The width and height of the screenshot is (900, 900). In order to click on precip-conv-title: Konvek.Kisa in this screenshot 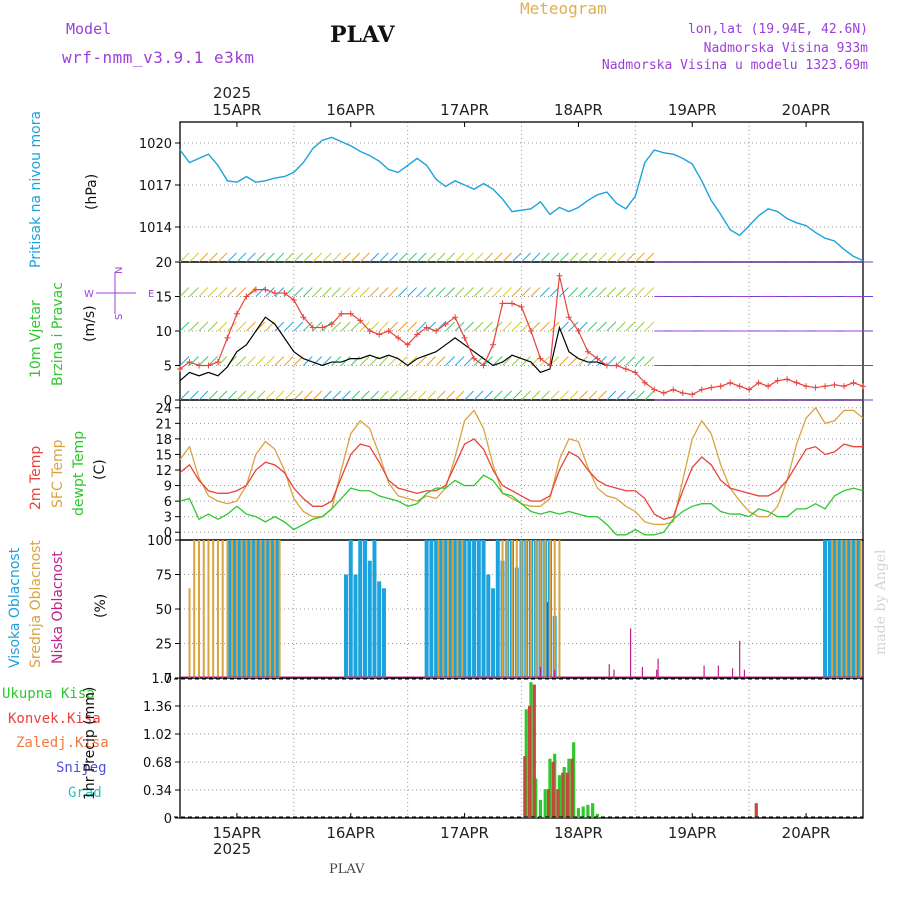, I will do `click(54, 719)`.